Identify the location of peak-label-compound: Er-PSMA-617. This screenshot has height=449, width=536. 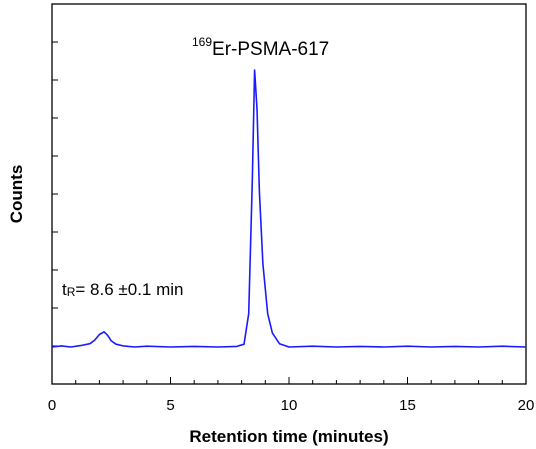
(270, 49).